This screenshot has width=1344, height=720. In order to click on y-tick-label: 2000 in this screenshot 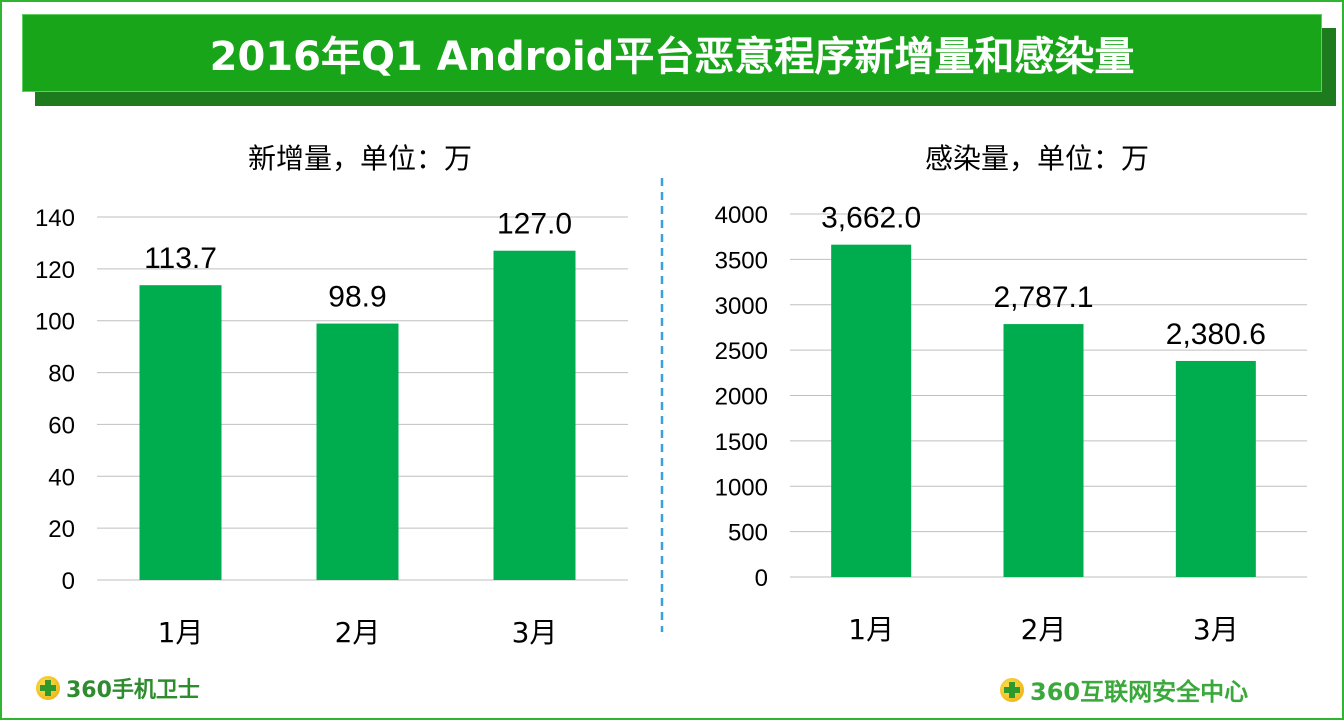, I will do `click(741, 397)`.